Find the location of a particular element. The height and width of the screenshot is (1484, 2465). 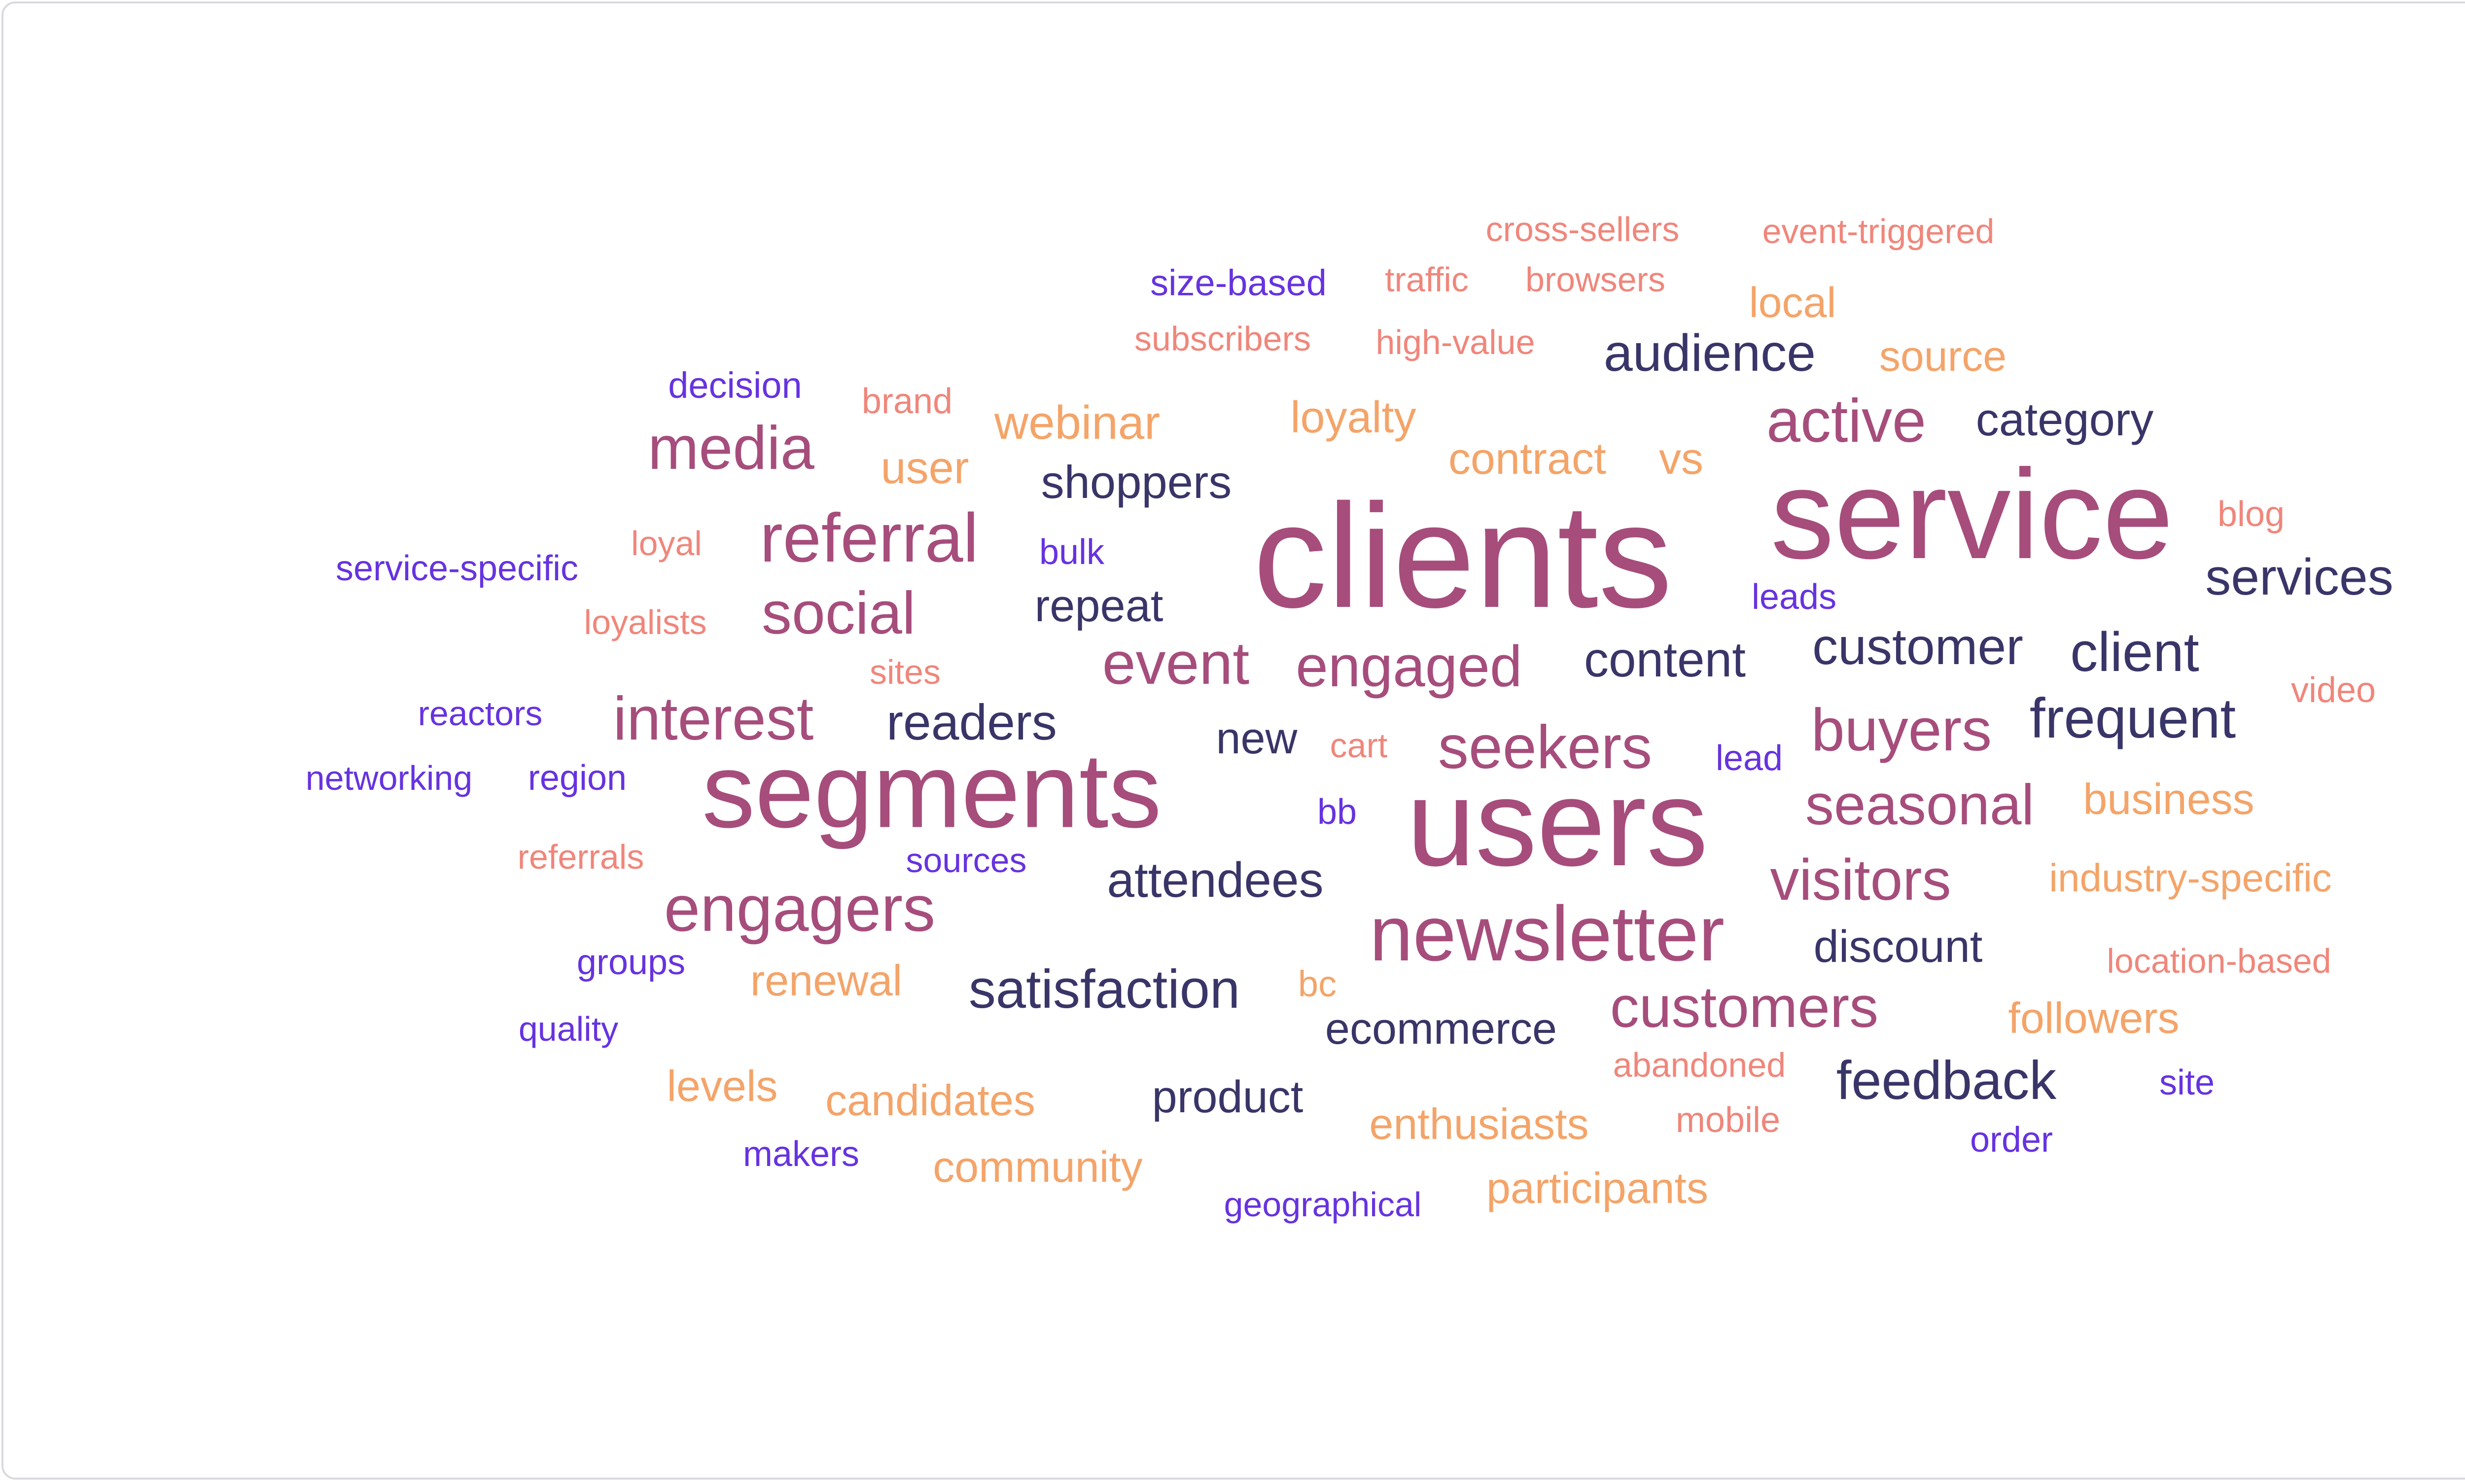

cloud-word-event-triggered: event-triggered is located at coordinates (1878, 231).